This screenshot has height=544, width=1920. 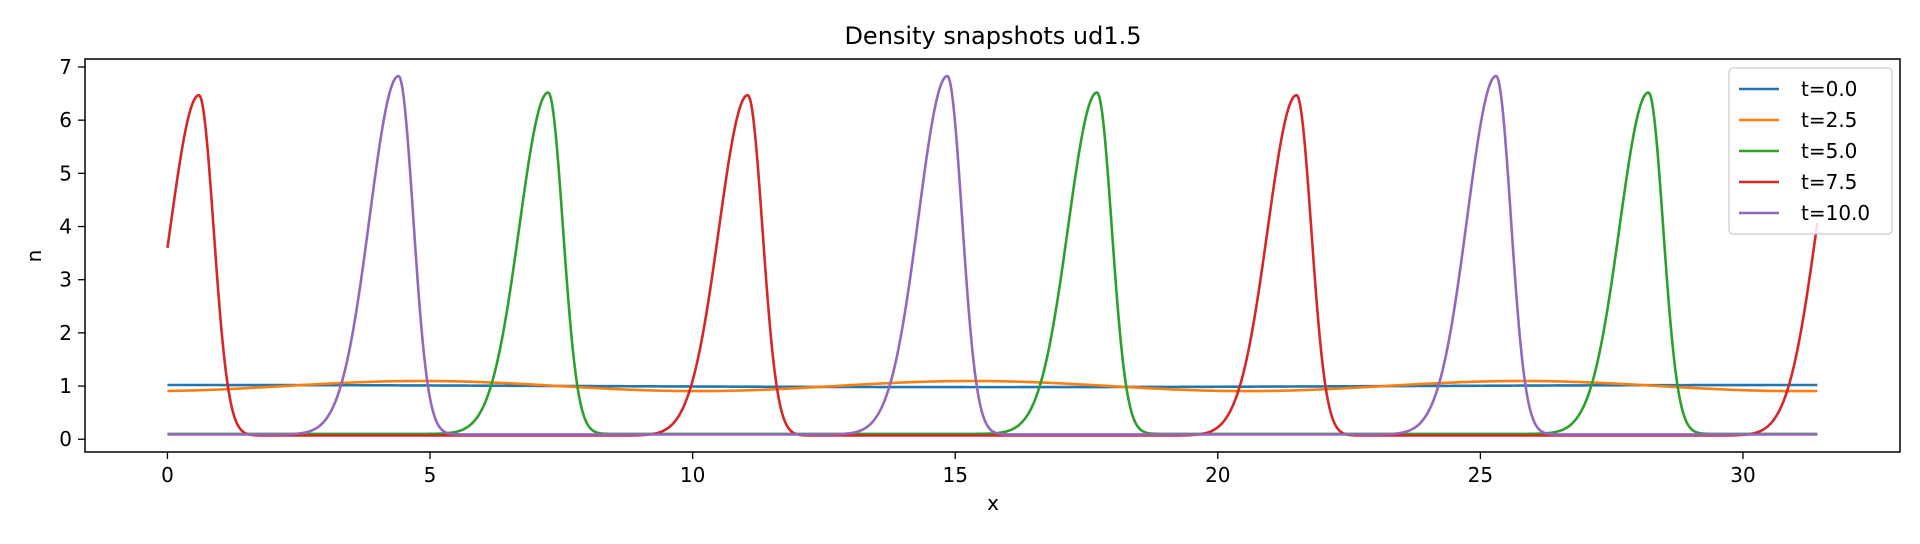 I want to click on y-tick-label: 2, so click(x=65, y=333).